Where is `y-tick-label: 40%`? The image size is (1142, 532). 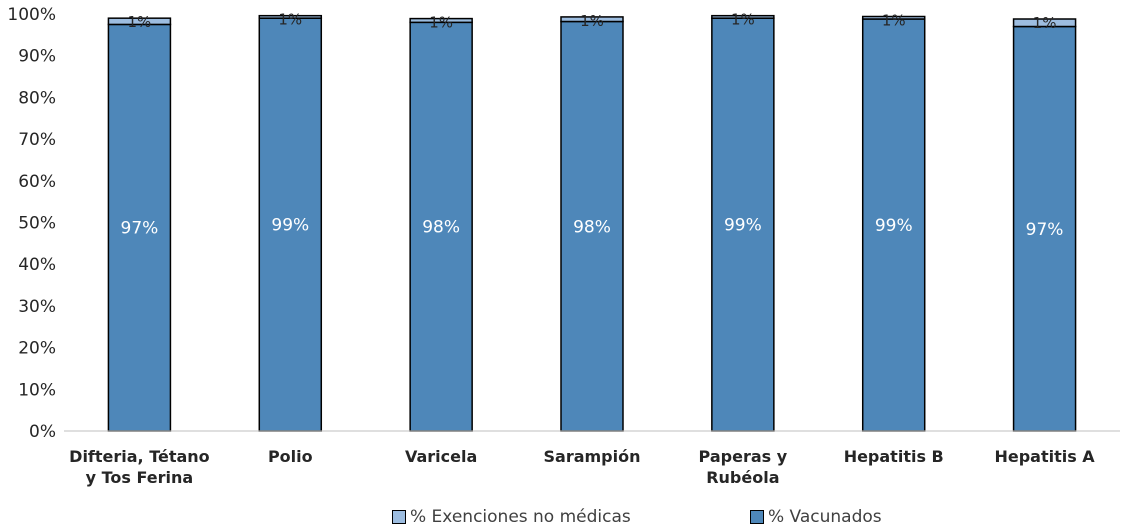 y-tick-label: 40% is located at coordinates (37, 265).